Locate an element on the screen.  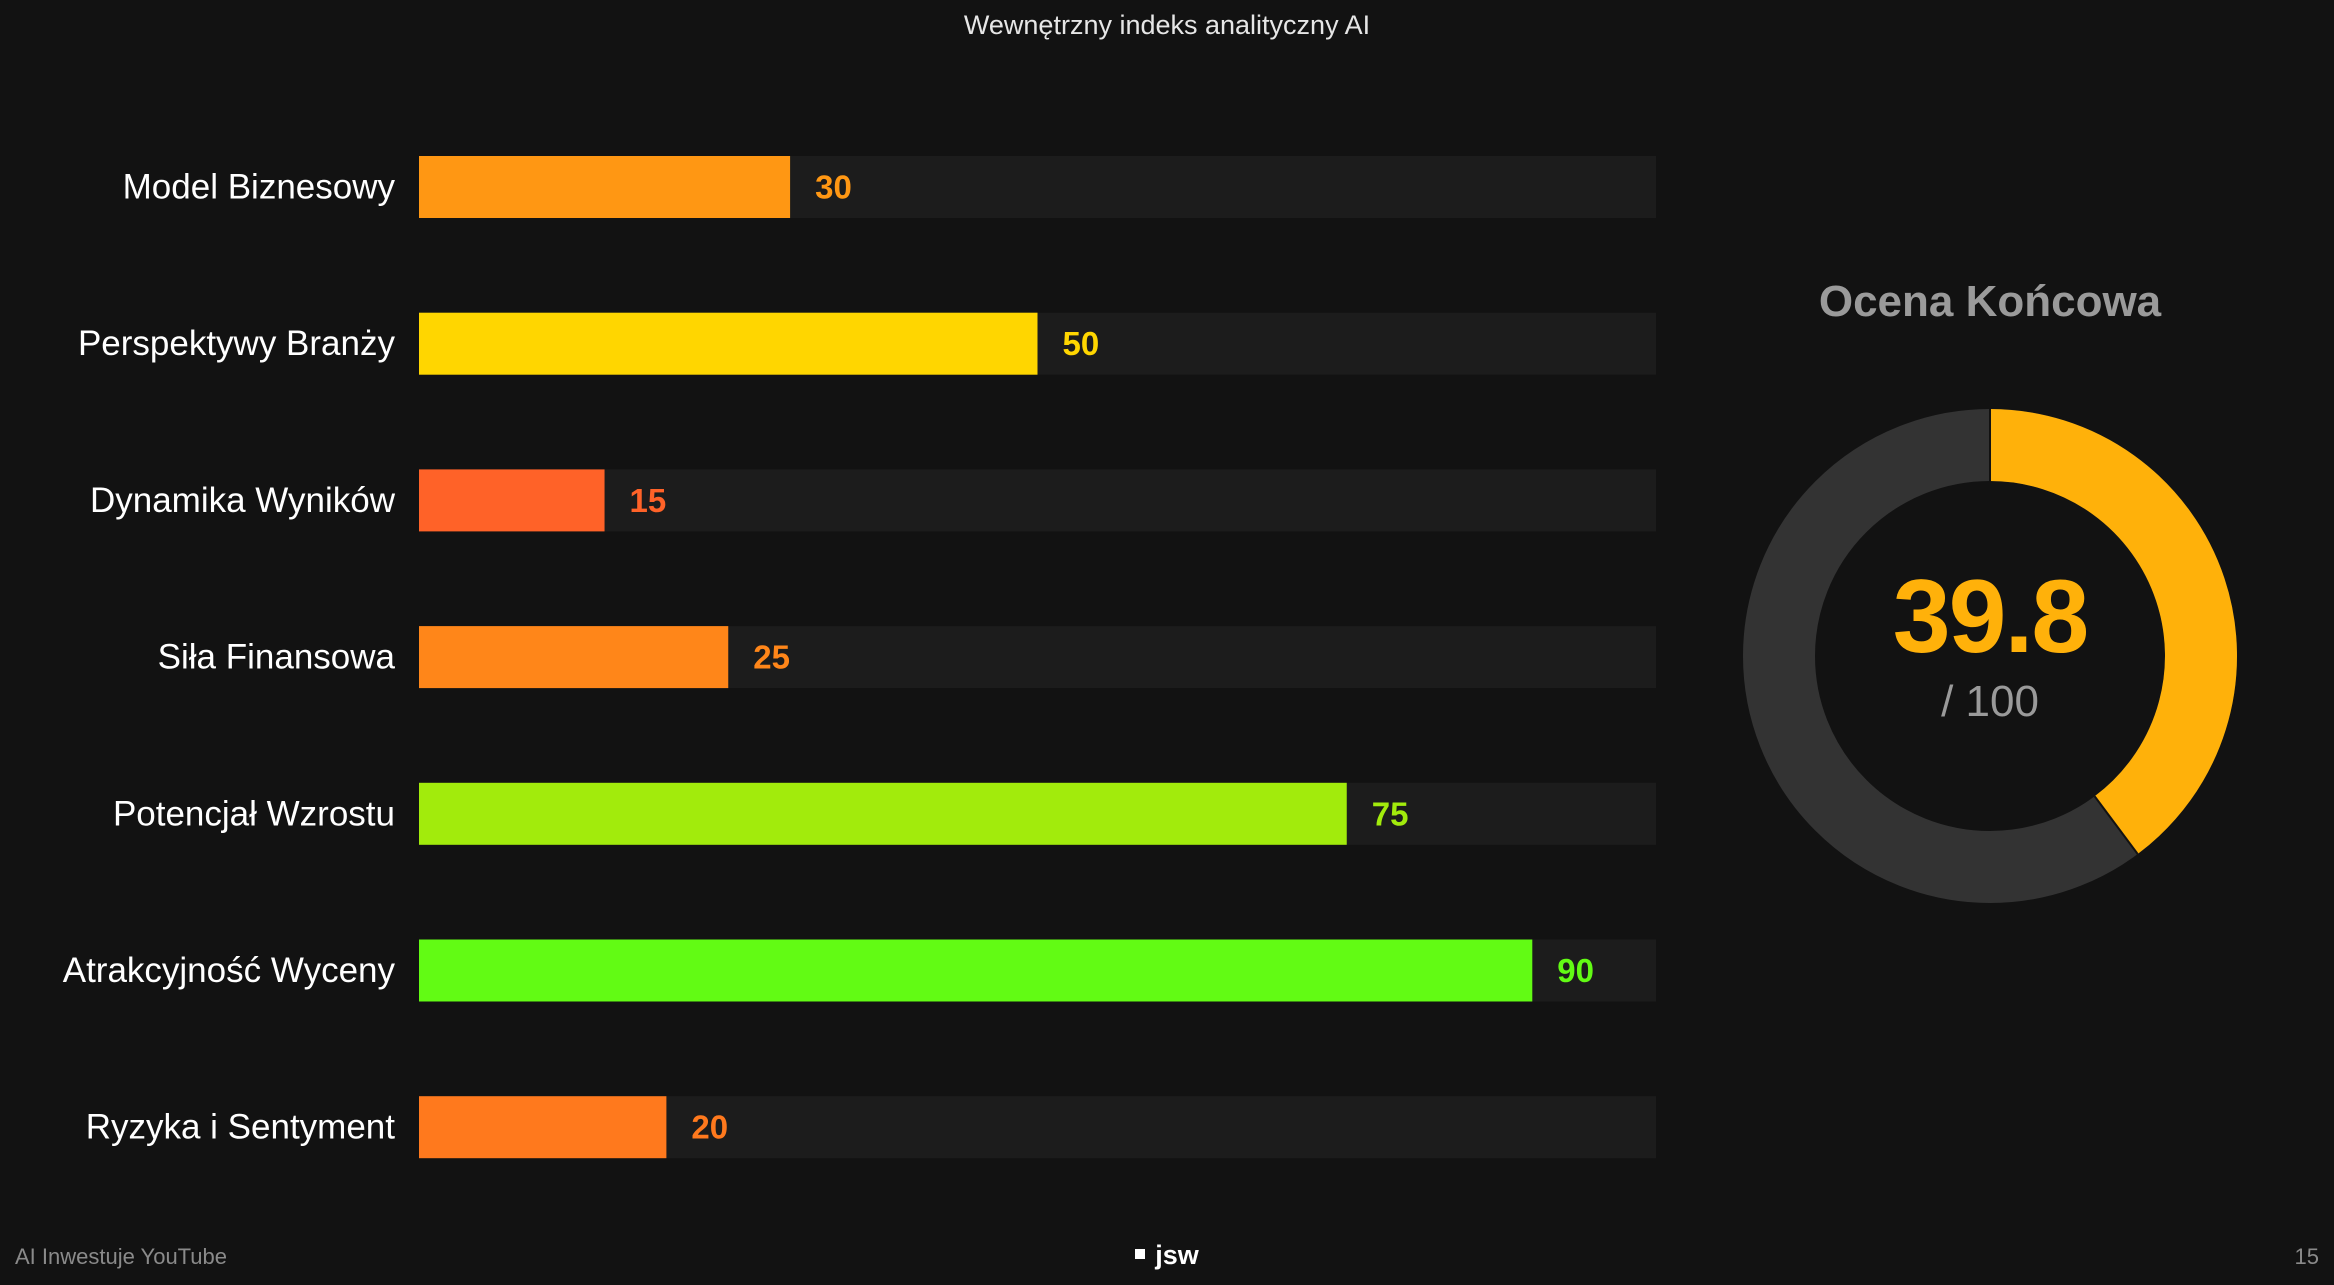
donut-separator is located at coordinates (2116, 825).